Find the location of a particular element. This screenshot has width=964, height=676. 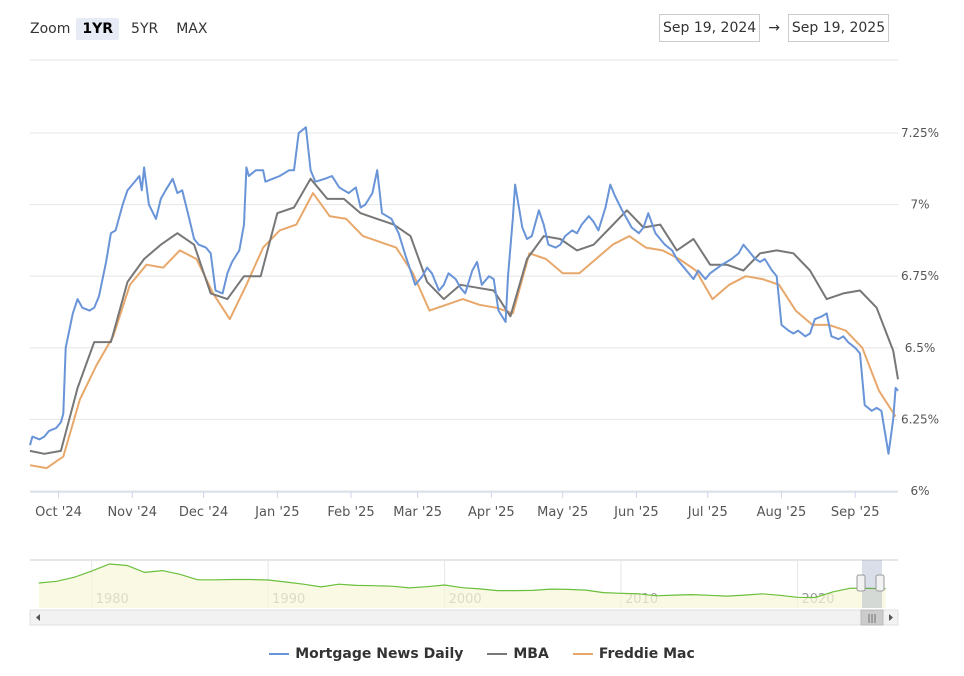

x-tick-label: Jul '25 is located at coordinates (707, 512).